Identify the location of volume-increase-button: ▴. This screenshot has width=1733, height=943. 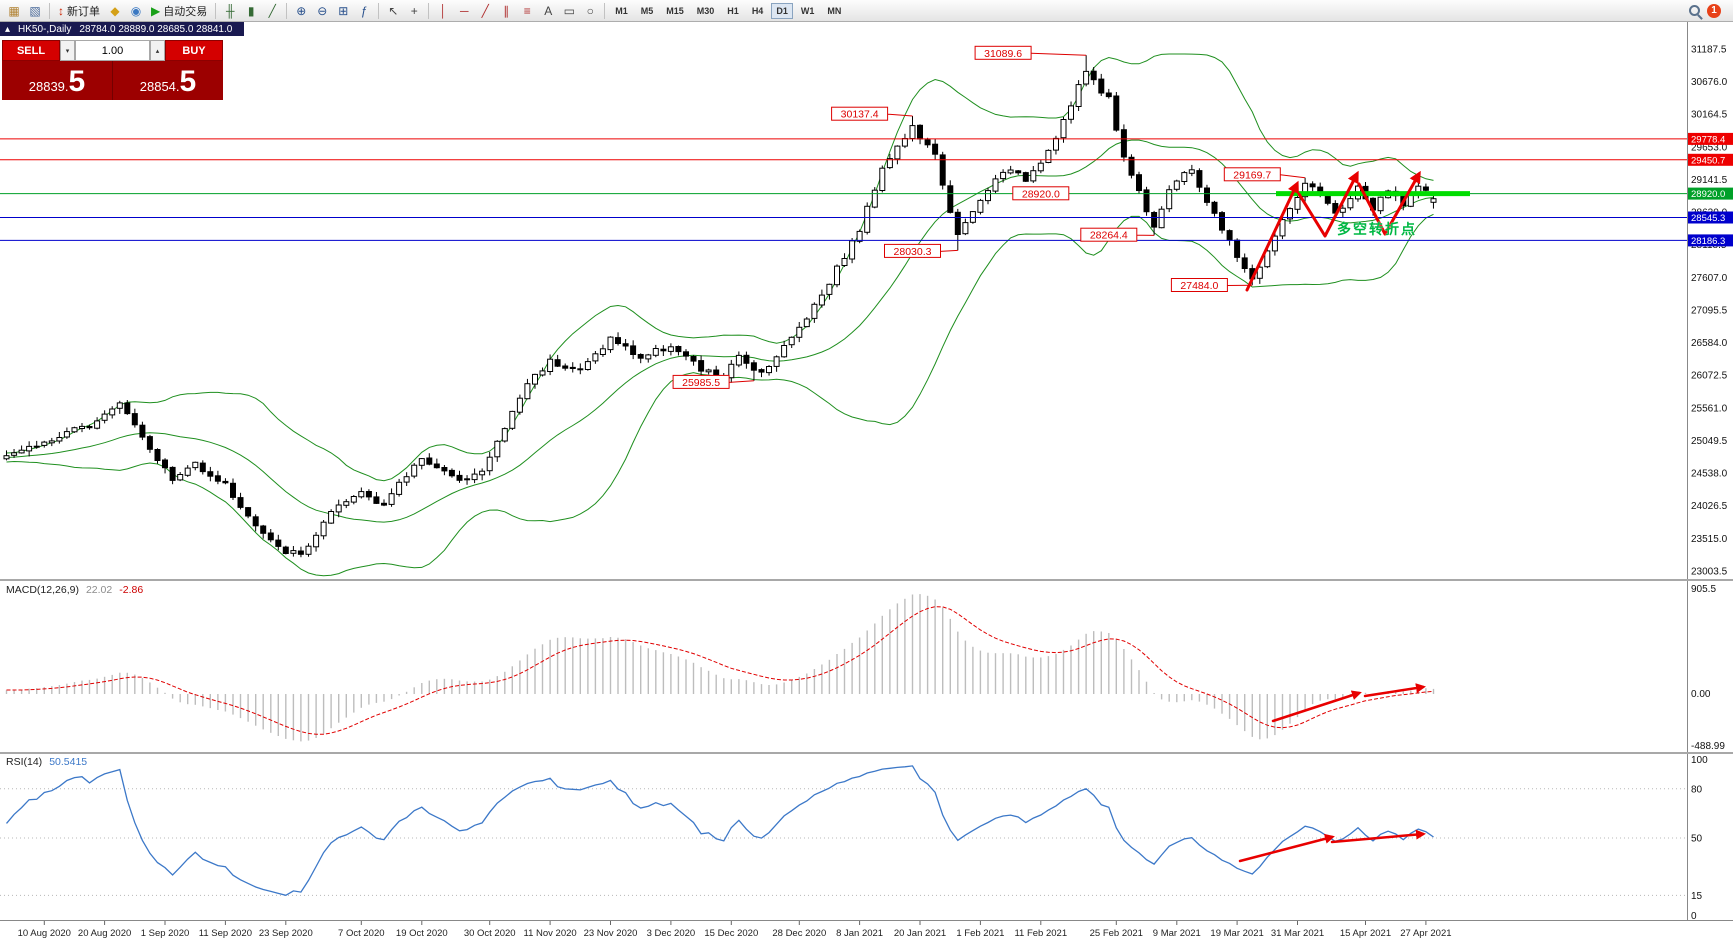
(157, 50).